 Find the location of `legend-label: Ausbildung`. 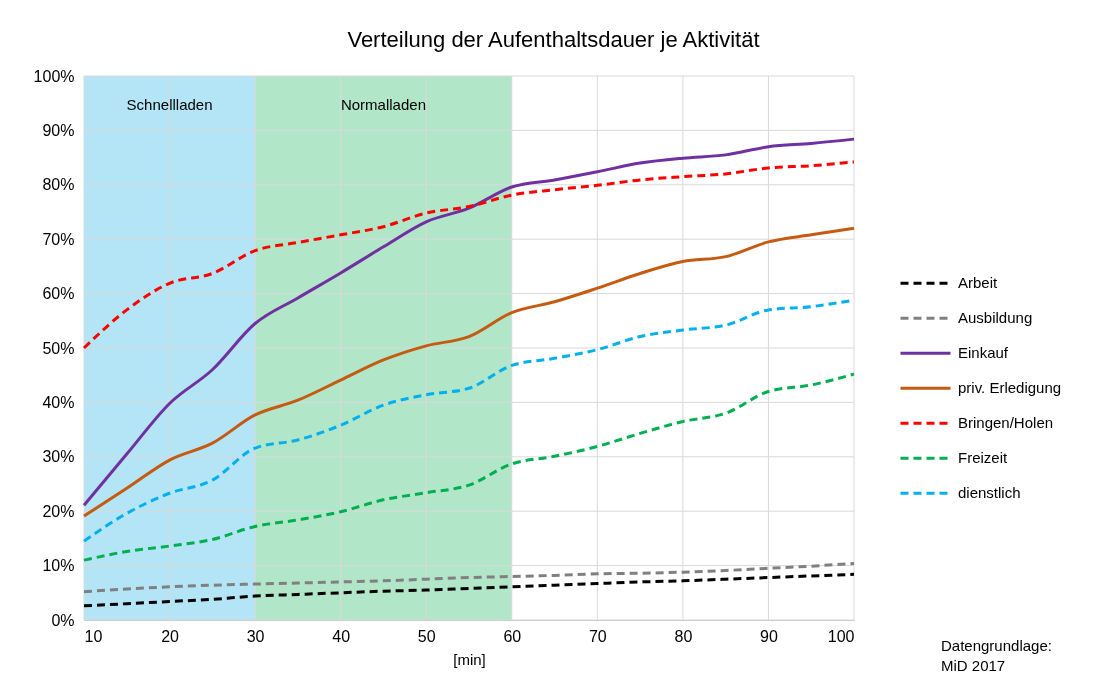

legend-label: Ausbildung is located at coordinates (995, 318).